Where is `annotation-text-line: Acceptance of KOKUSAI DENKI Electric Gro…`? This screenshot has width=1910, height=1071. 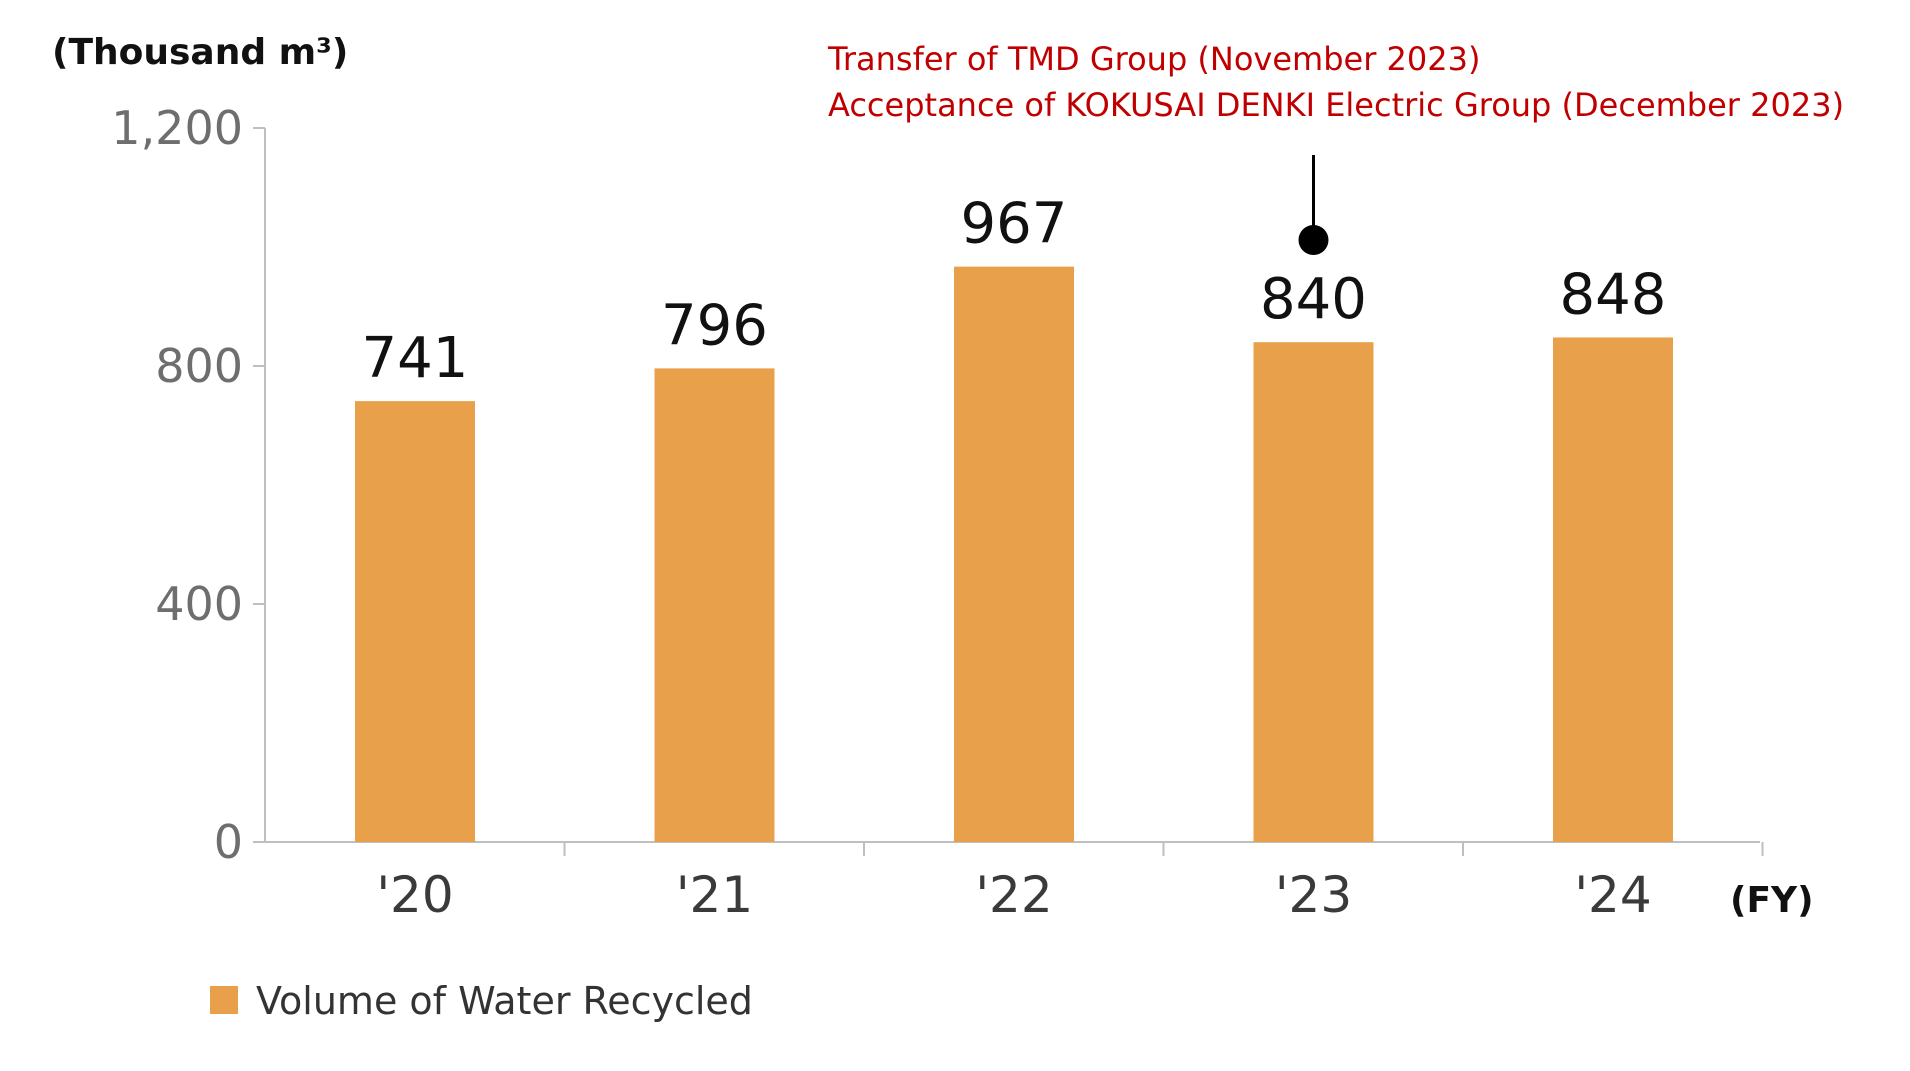
annotation-text-line: Acceptance of KOKUSAI DENKI Electric Gro… is located at coordinates (1336, 105).